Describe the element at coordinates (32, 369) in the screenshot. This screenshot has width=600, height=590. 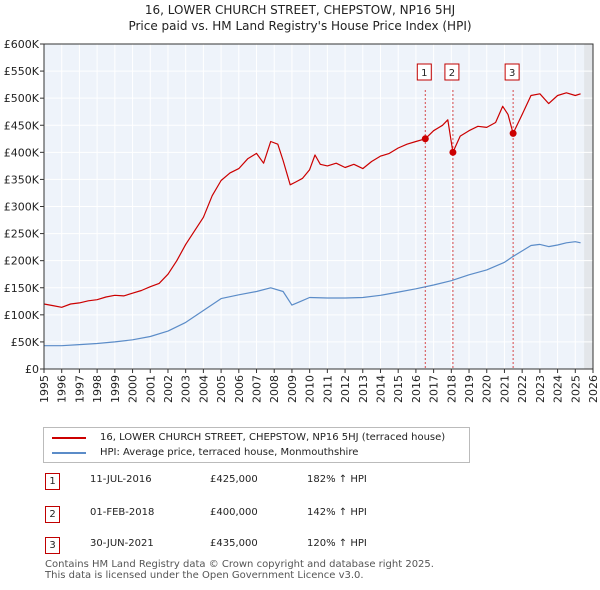
I see `y-tick-label: £0` at that location.